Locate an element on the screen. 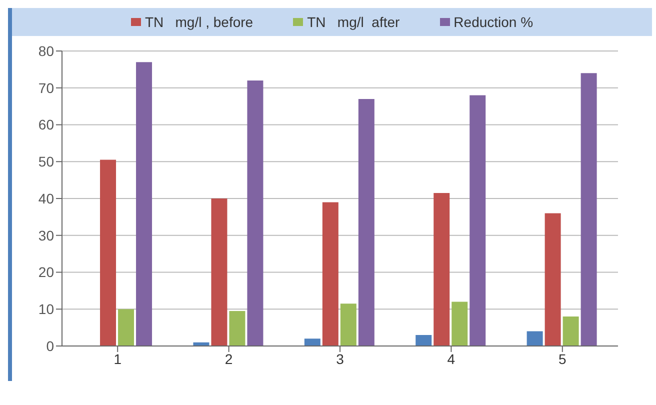  y-tick-label: 70 is located at coordinates (46, 88).